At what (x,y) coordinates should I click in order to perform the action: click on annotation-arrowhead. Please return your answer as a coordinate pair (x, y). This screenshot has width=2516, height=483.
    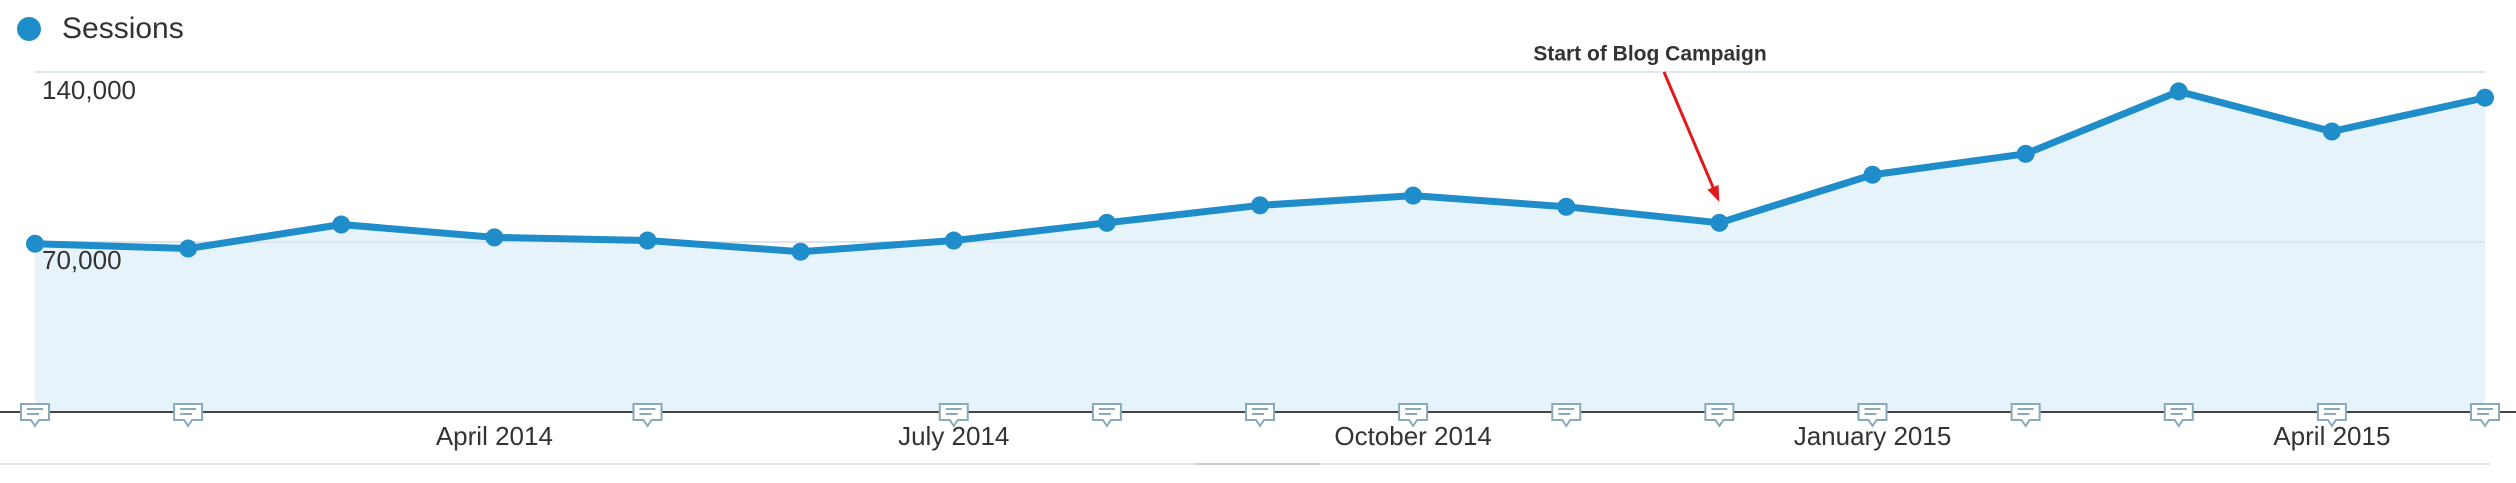
    Looking at the image, I should click on (1713, 193).